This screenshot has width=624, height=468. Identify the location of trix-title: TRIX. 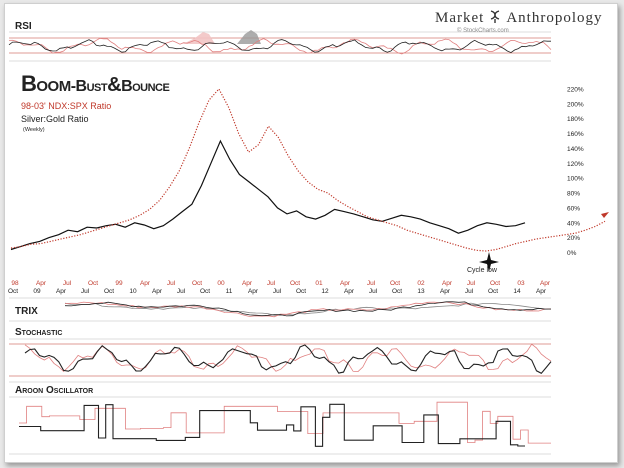
(26, 311).